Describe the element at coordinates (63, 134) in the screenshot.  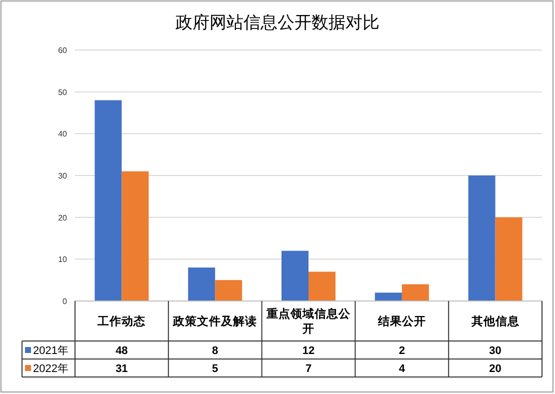
I see `y-tick-label: 40` at that location.